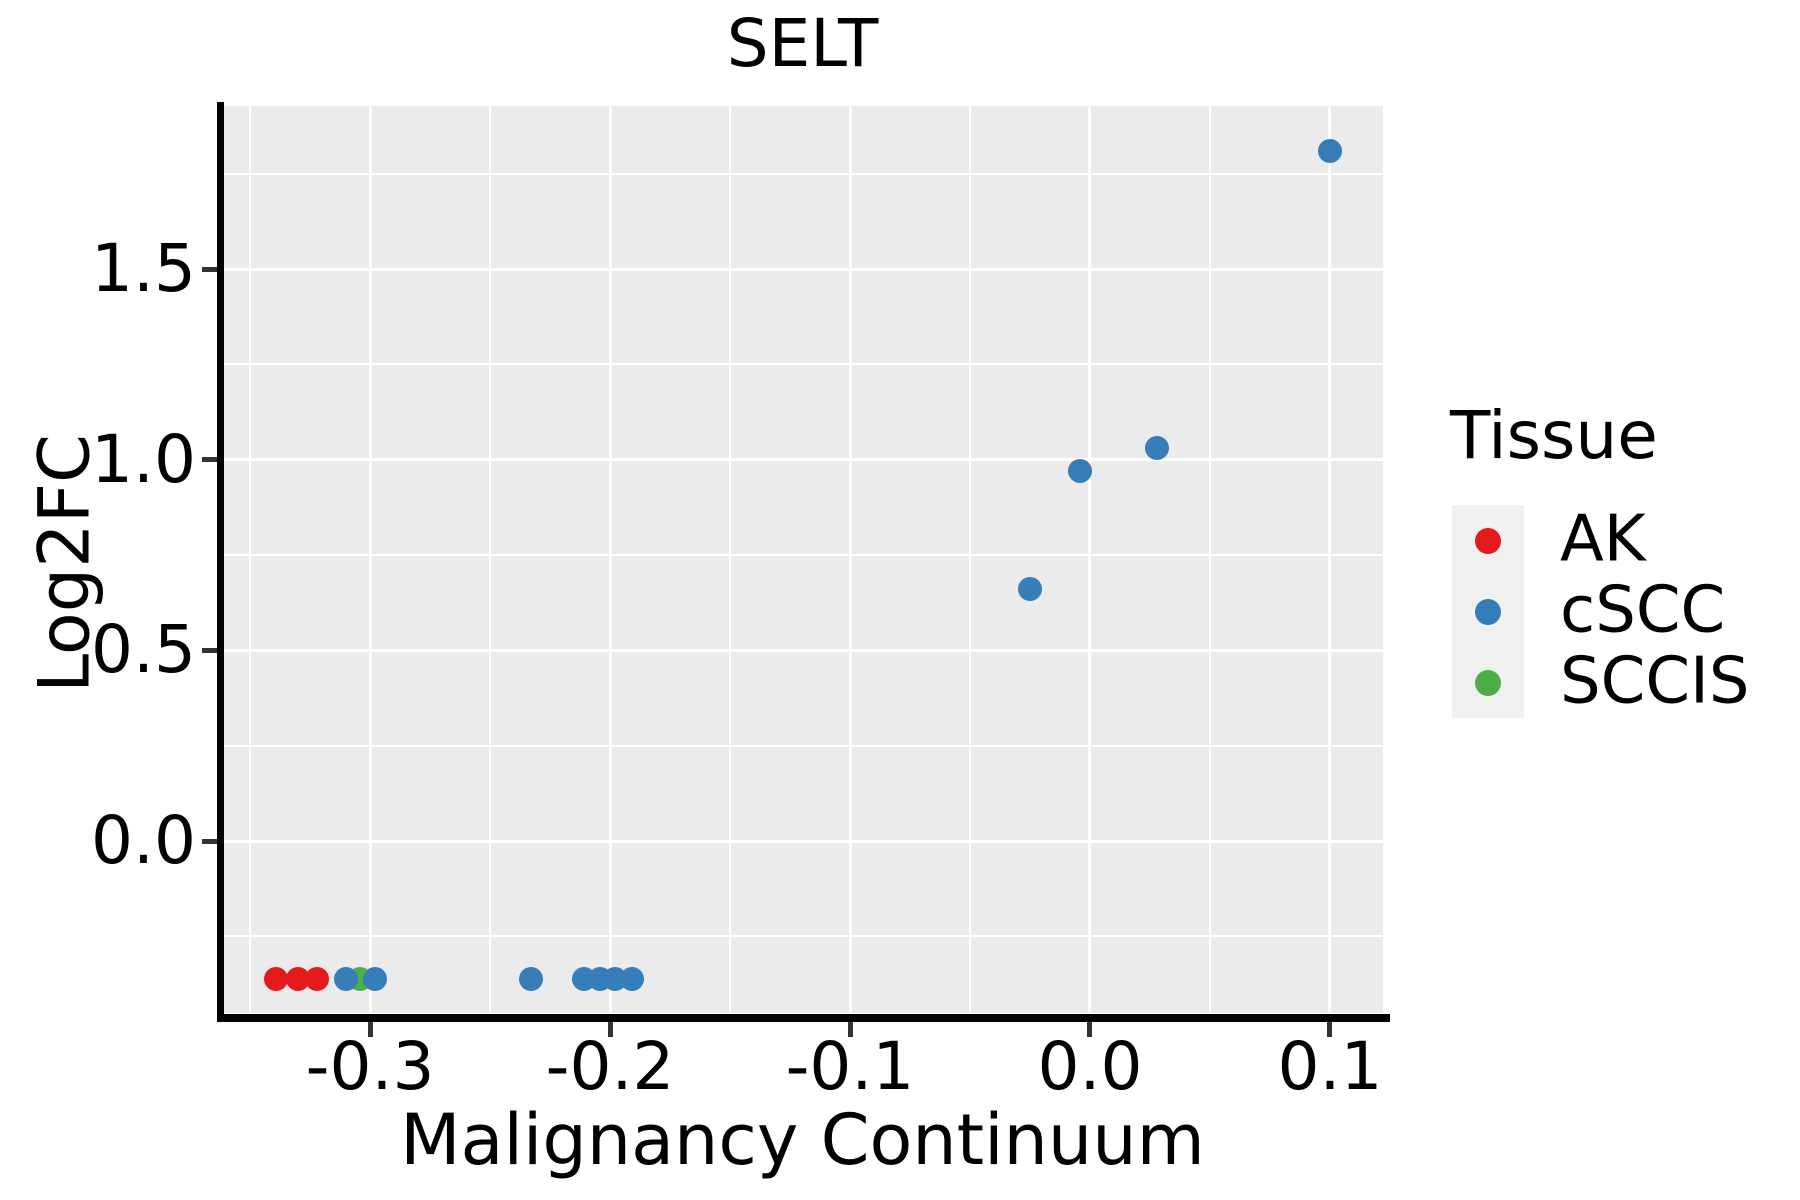  I want to click on x-axis-title: Malignancy Continuum, so click(802, 1140).